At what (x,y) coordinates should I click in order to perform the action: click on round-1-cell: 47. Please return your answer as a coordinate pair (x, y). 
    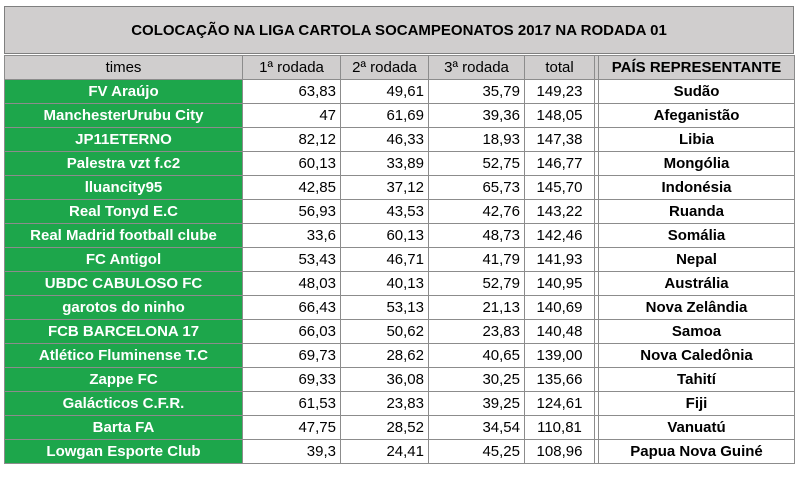
    Looking at the image, I should click on (291, 115).